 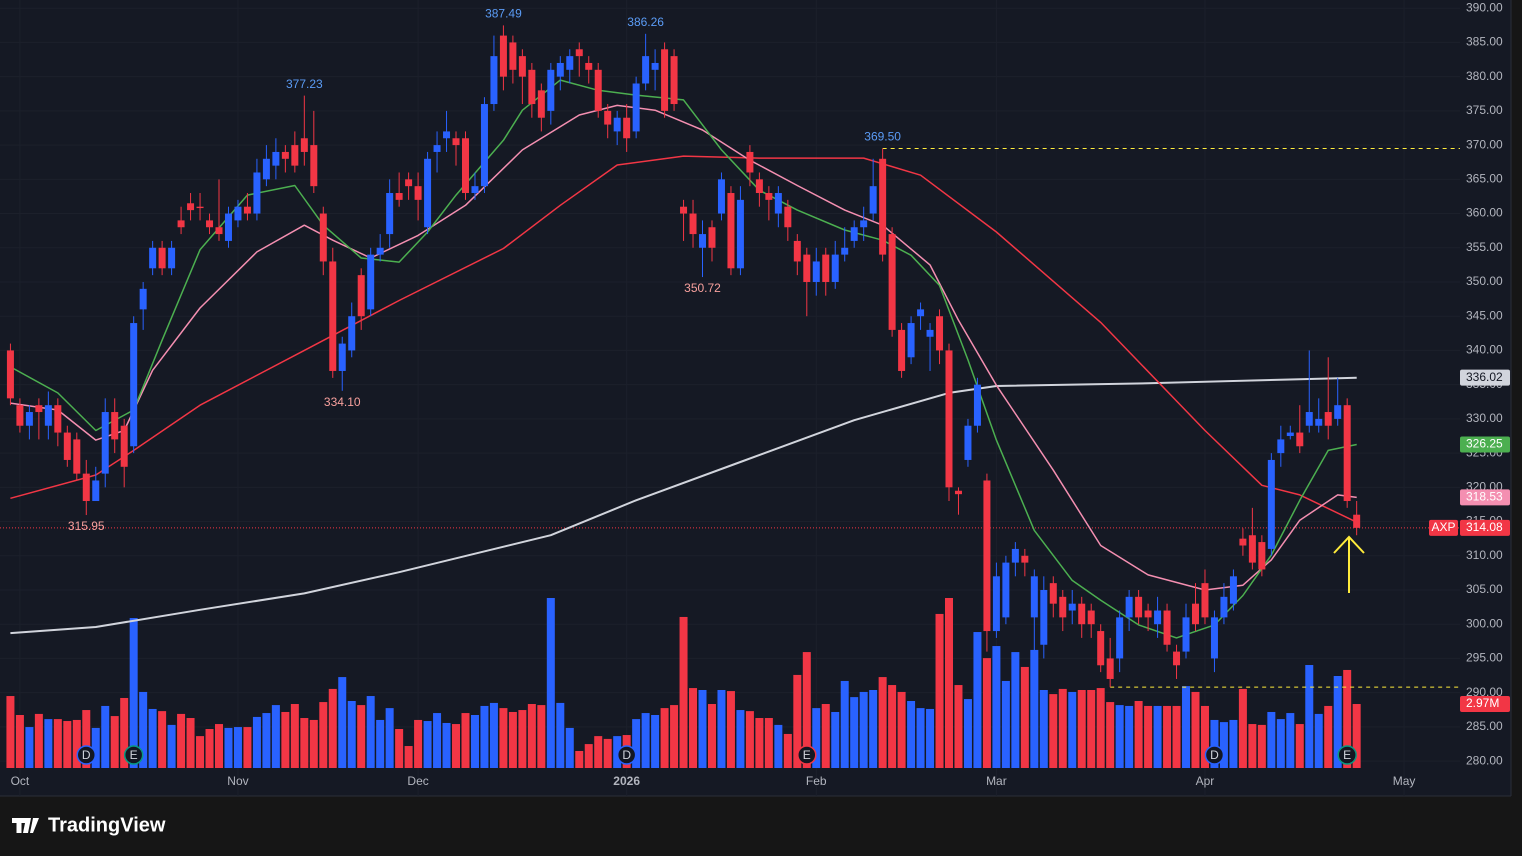 I want to click on logo: TradingView, so click(x=89, y=825).